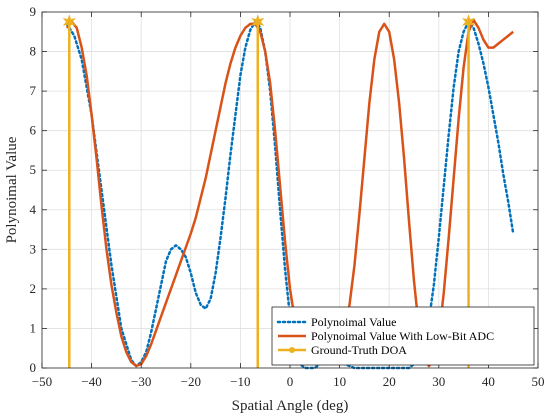  I want to click on legend-box, so click(403, 336).